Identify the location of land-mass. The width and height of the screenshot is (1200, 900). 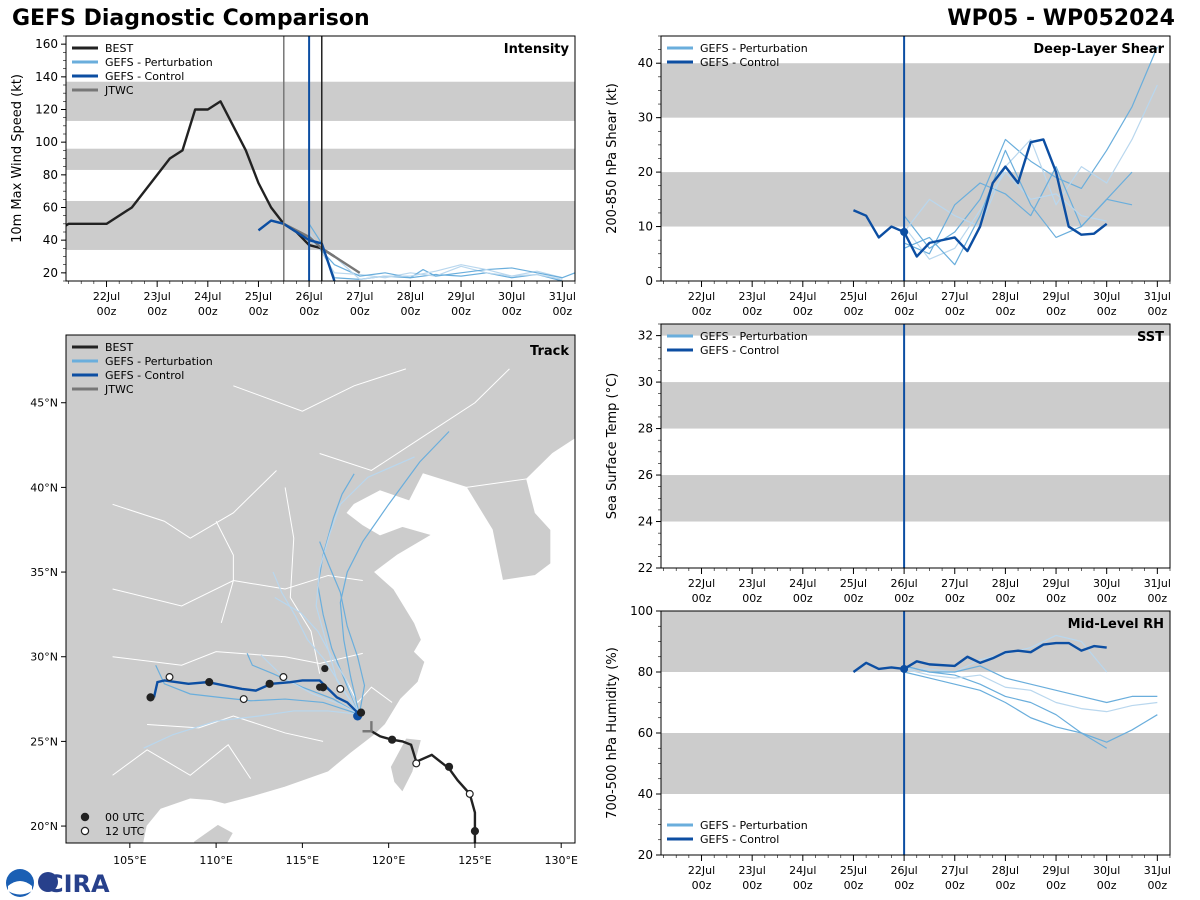
(214, 833).